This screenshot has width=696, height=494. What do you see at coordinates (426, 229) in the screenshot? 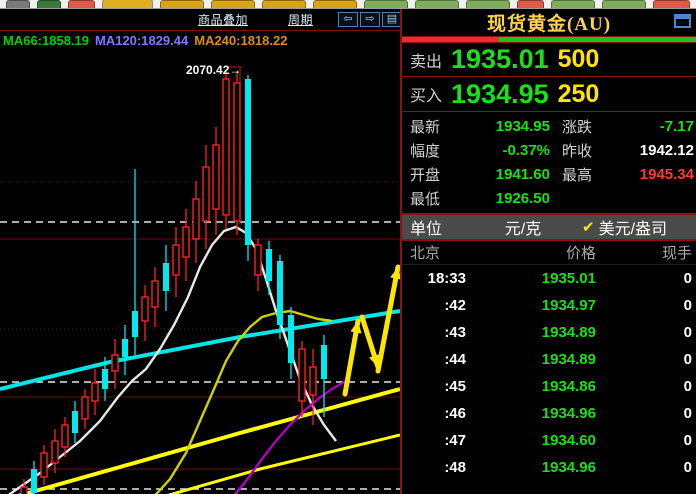
I see `unit-label: 单位` at bounding box center [426, 229].